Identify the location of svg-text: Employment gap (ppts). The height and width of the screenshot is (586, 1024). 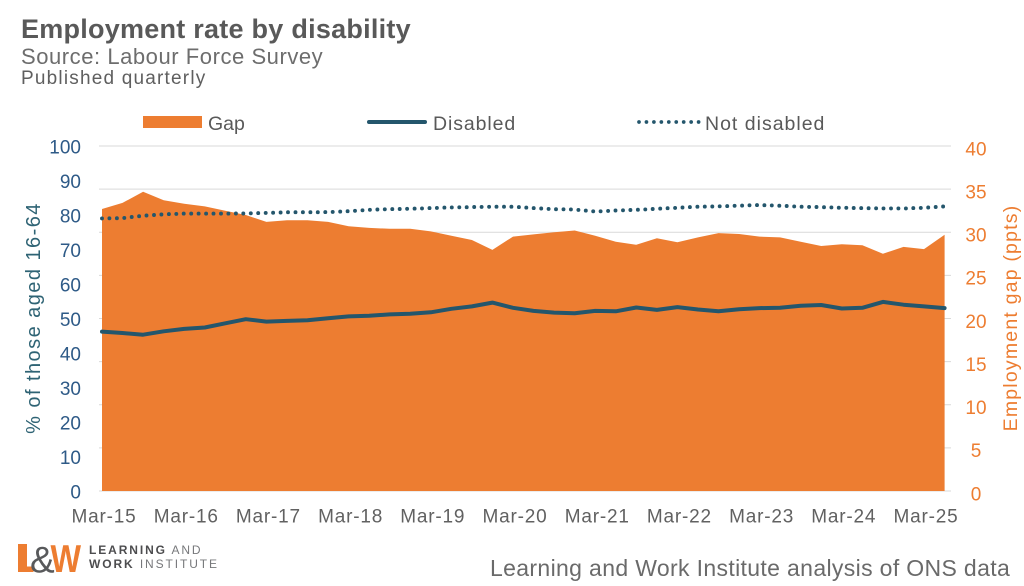
(1011, 318).